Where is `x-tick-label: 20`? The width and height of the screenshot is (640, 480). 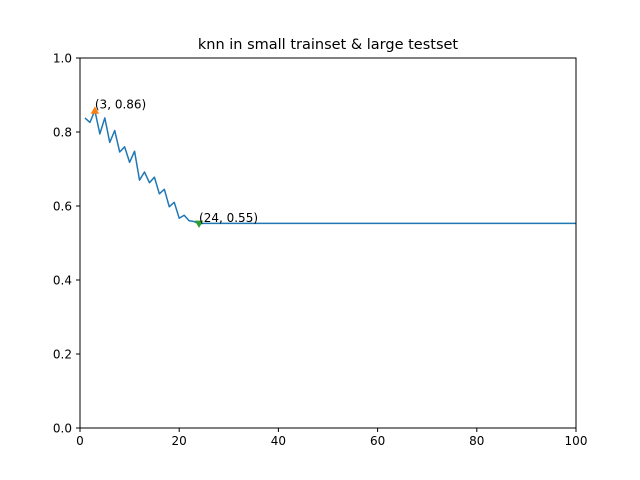
x-tick-label: 20 is located at coordinates (179, 441).